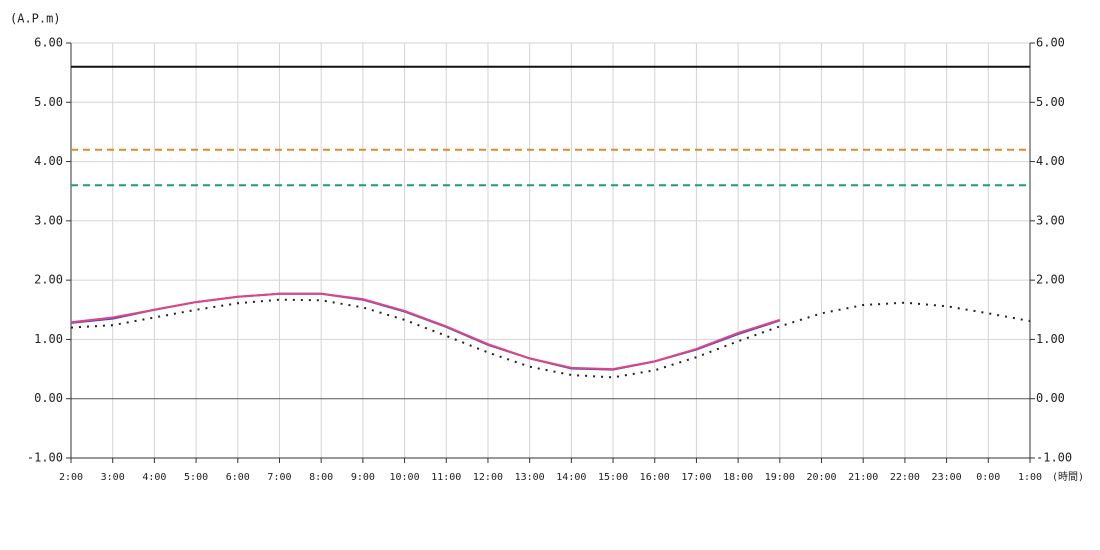 The width and height of the screenshot is (1100, 550). What do you see at coordinates (71, 477) in the screenshot?
I see `x-tick-label: 2:00` at bounding box center [71, 477].